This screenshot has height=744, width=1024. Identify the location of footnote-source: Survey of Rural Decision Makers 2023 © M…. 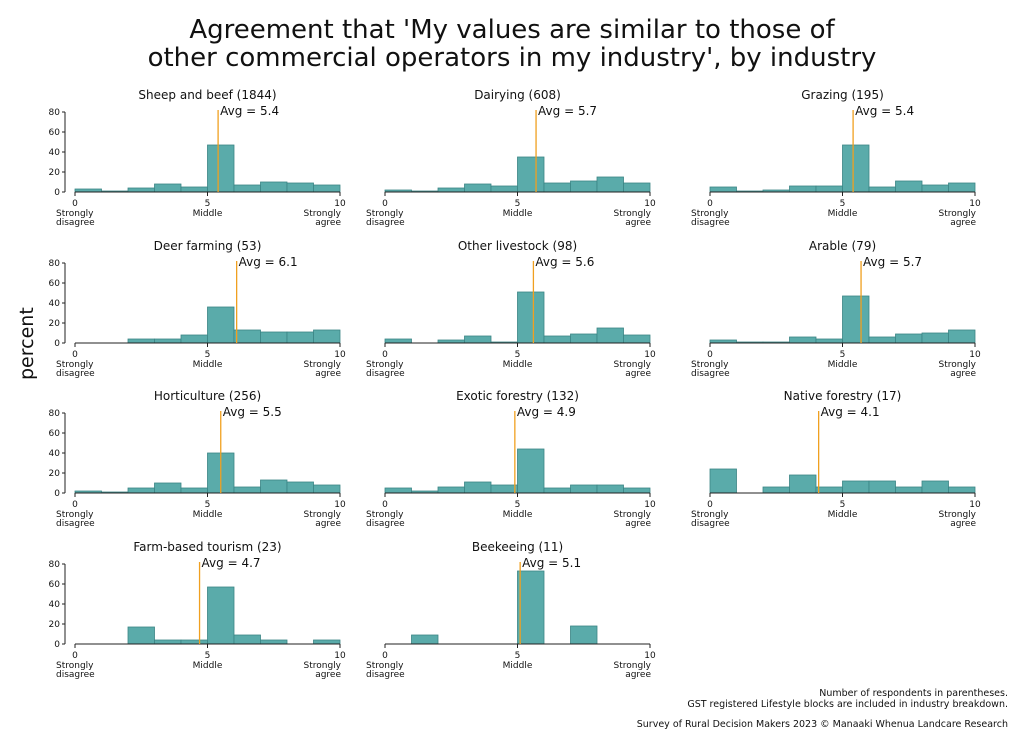
(822, 724).